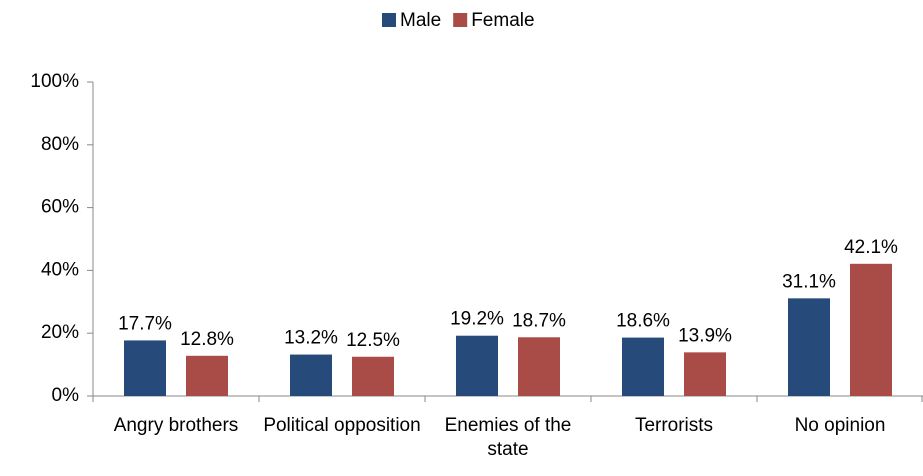 The image size is (923, 476). What do you see at coordinates (207, 339) in the screenshot?
I see `data-label: 12.8%` at bounding box center [207, 339].